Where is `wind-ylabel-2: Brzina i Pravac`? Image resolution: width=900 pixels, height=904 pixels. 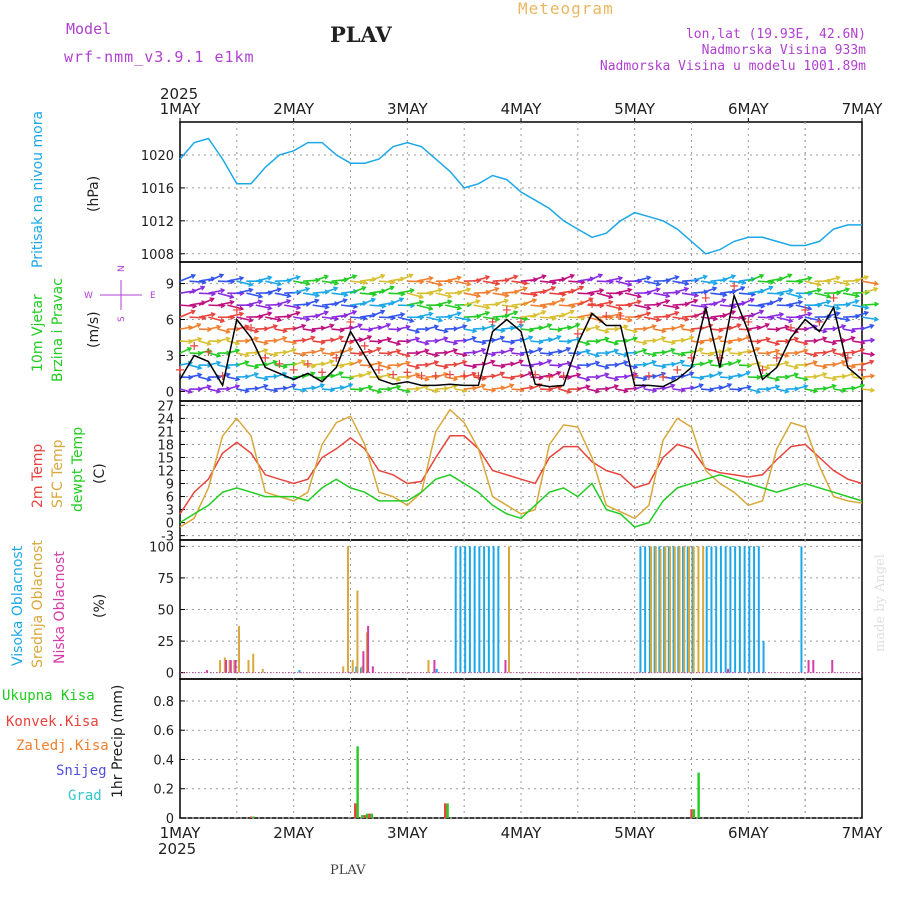
wind-ylabel-2: Brzina i Pravac is located at coordinates (58, 330).